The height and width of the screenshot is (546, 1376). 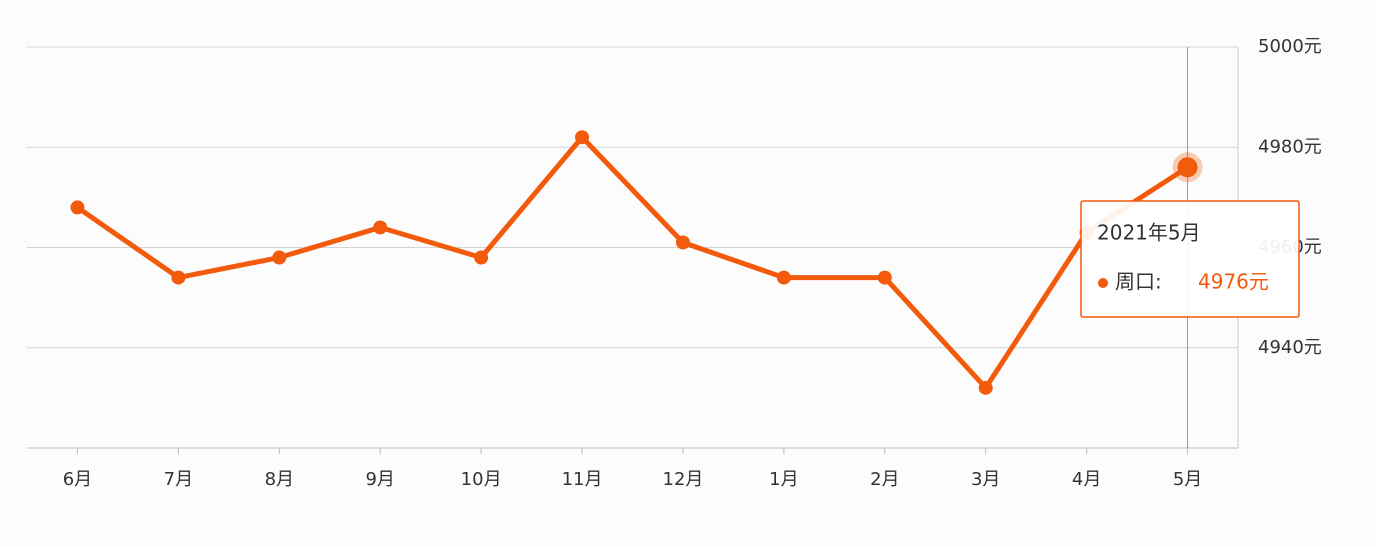 What do you see at coordinates (1103, 283) in the screenshot?
I see `tooltip-dot` at bounding box center [1103, 283].